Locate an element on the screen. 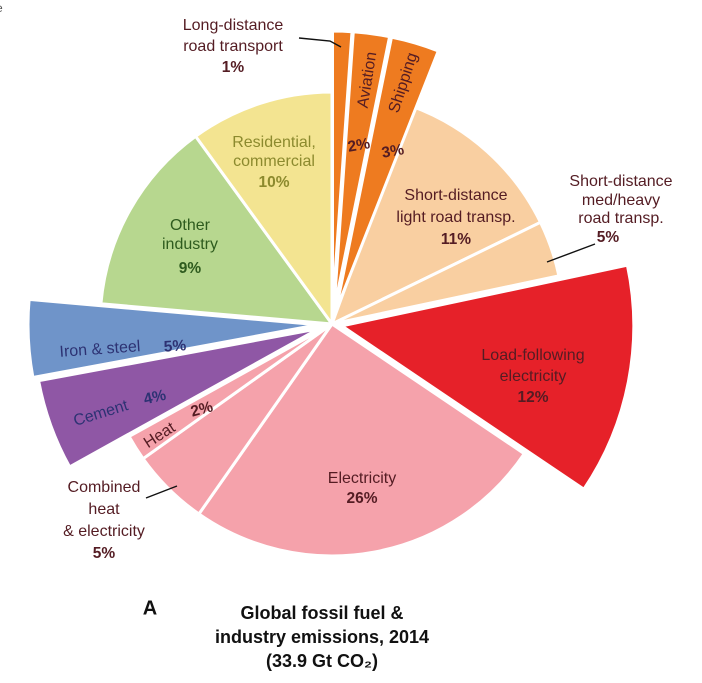  caption-line: industry emissions, 2014 is located at coordinates (322, 637).